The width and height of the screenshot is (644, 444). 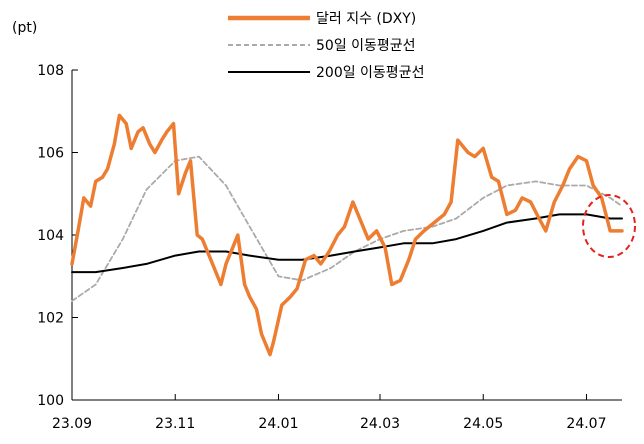 I want to click on series-line-ma200, so click(x=347, y=243).